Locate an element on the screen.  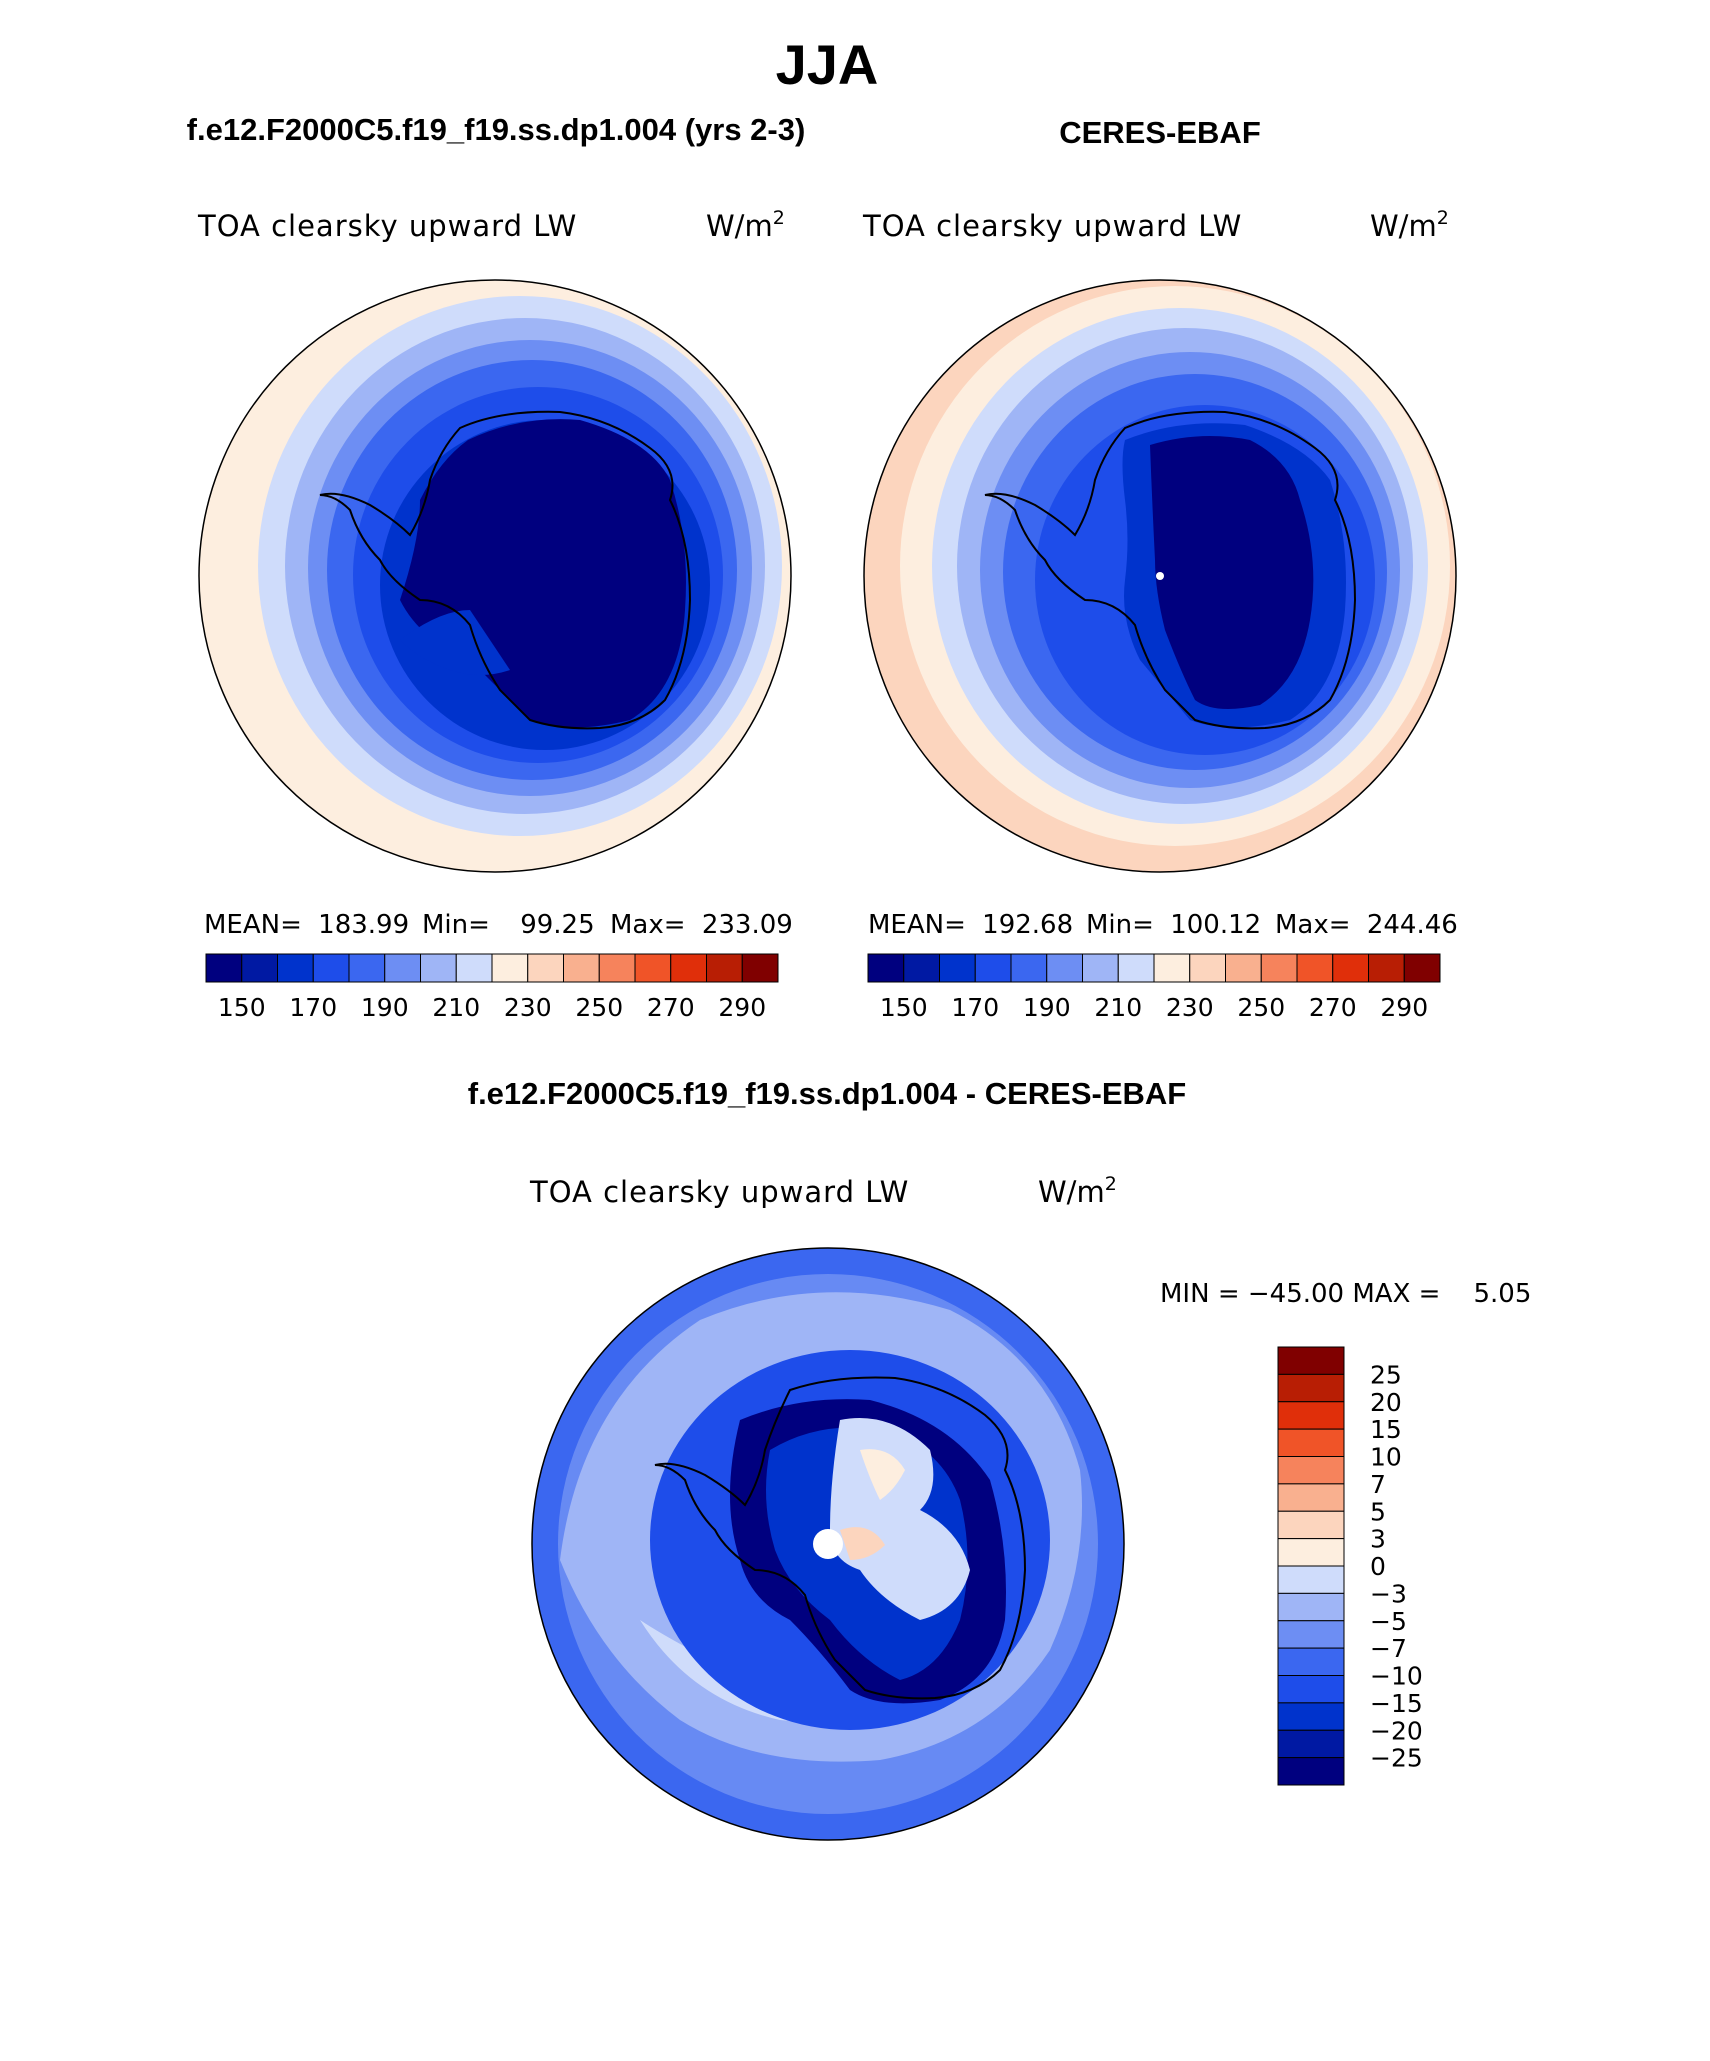
diff-colorbar-tick-label: −10 is located at coordinates (1396, 1676).